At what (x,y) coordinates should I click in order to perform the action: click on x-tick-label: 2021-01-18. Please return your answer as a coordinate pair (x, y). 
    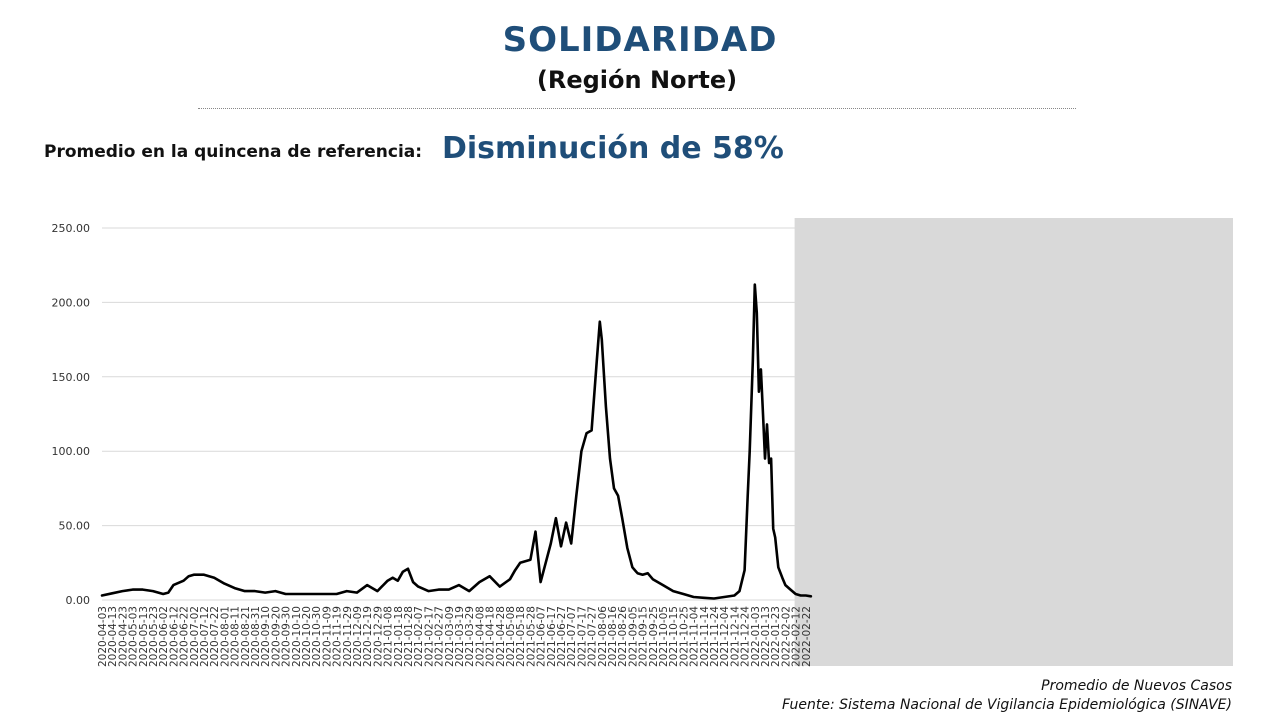
    Looking at the image, I should click on (399, 636).